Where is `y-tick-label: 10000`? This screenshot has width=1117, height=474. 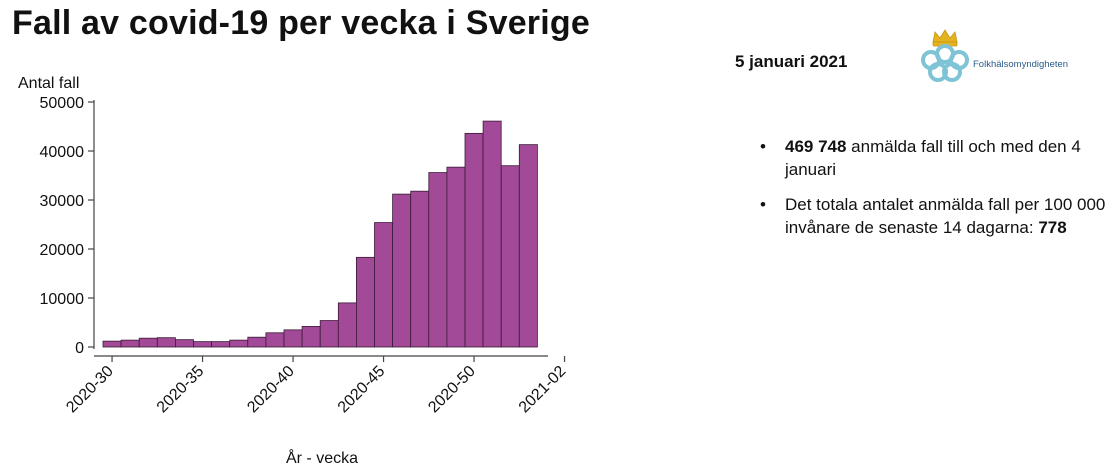
y-tick-label: 10000 is located at coordinates (62, 299).